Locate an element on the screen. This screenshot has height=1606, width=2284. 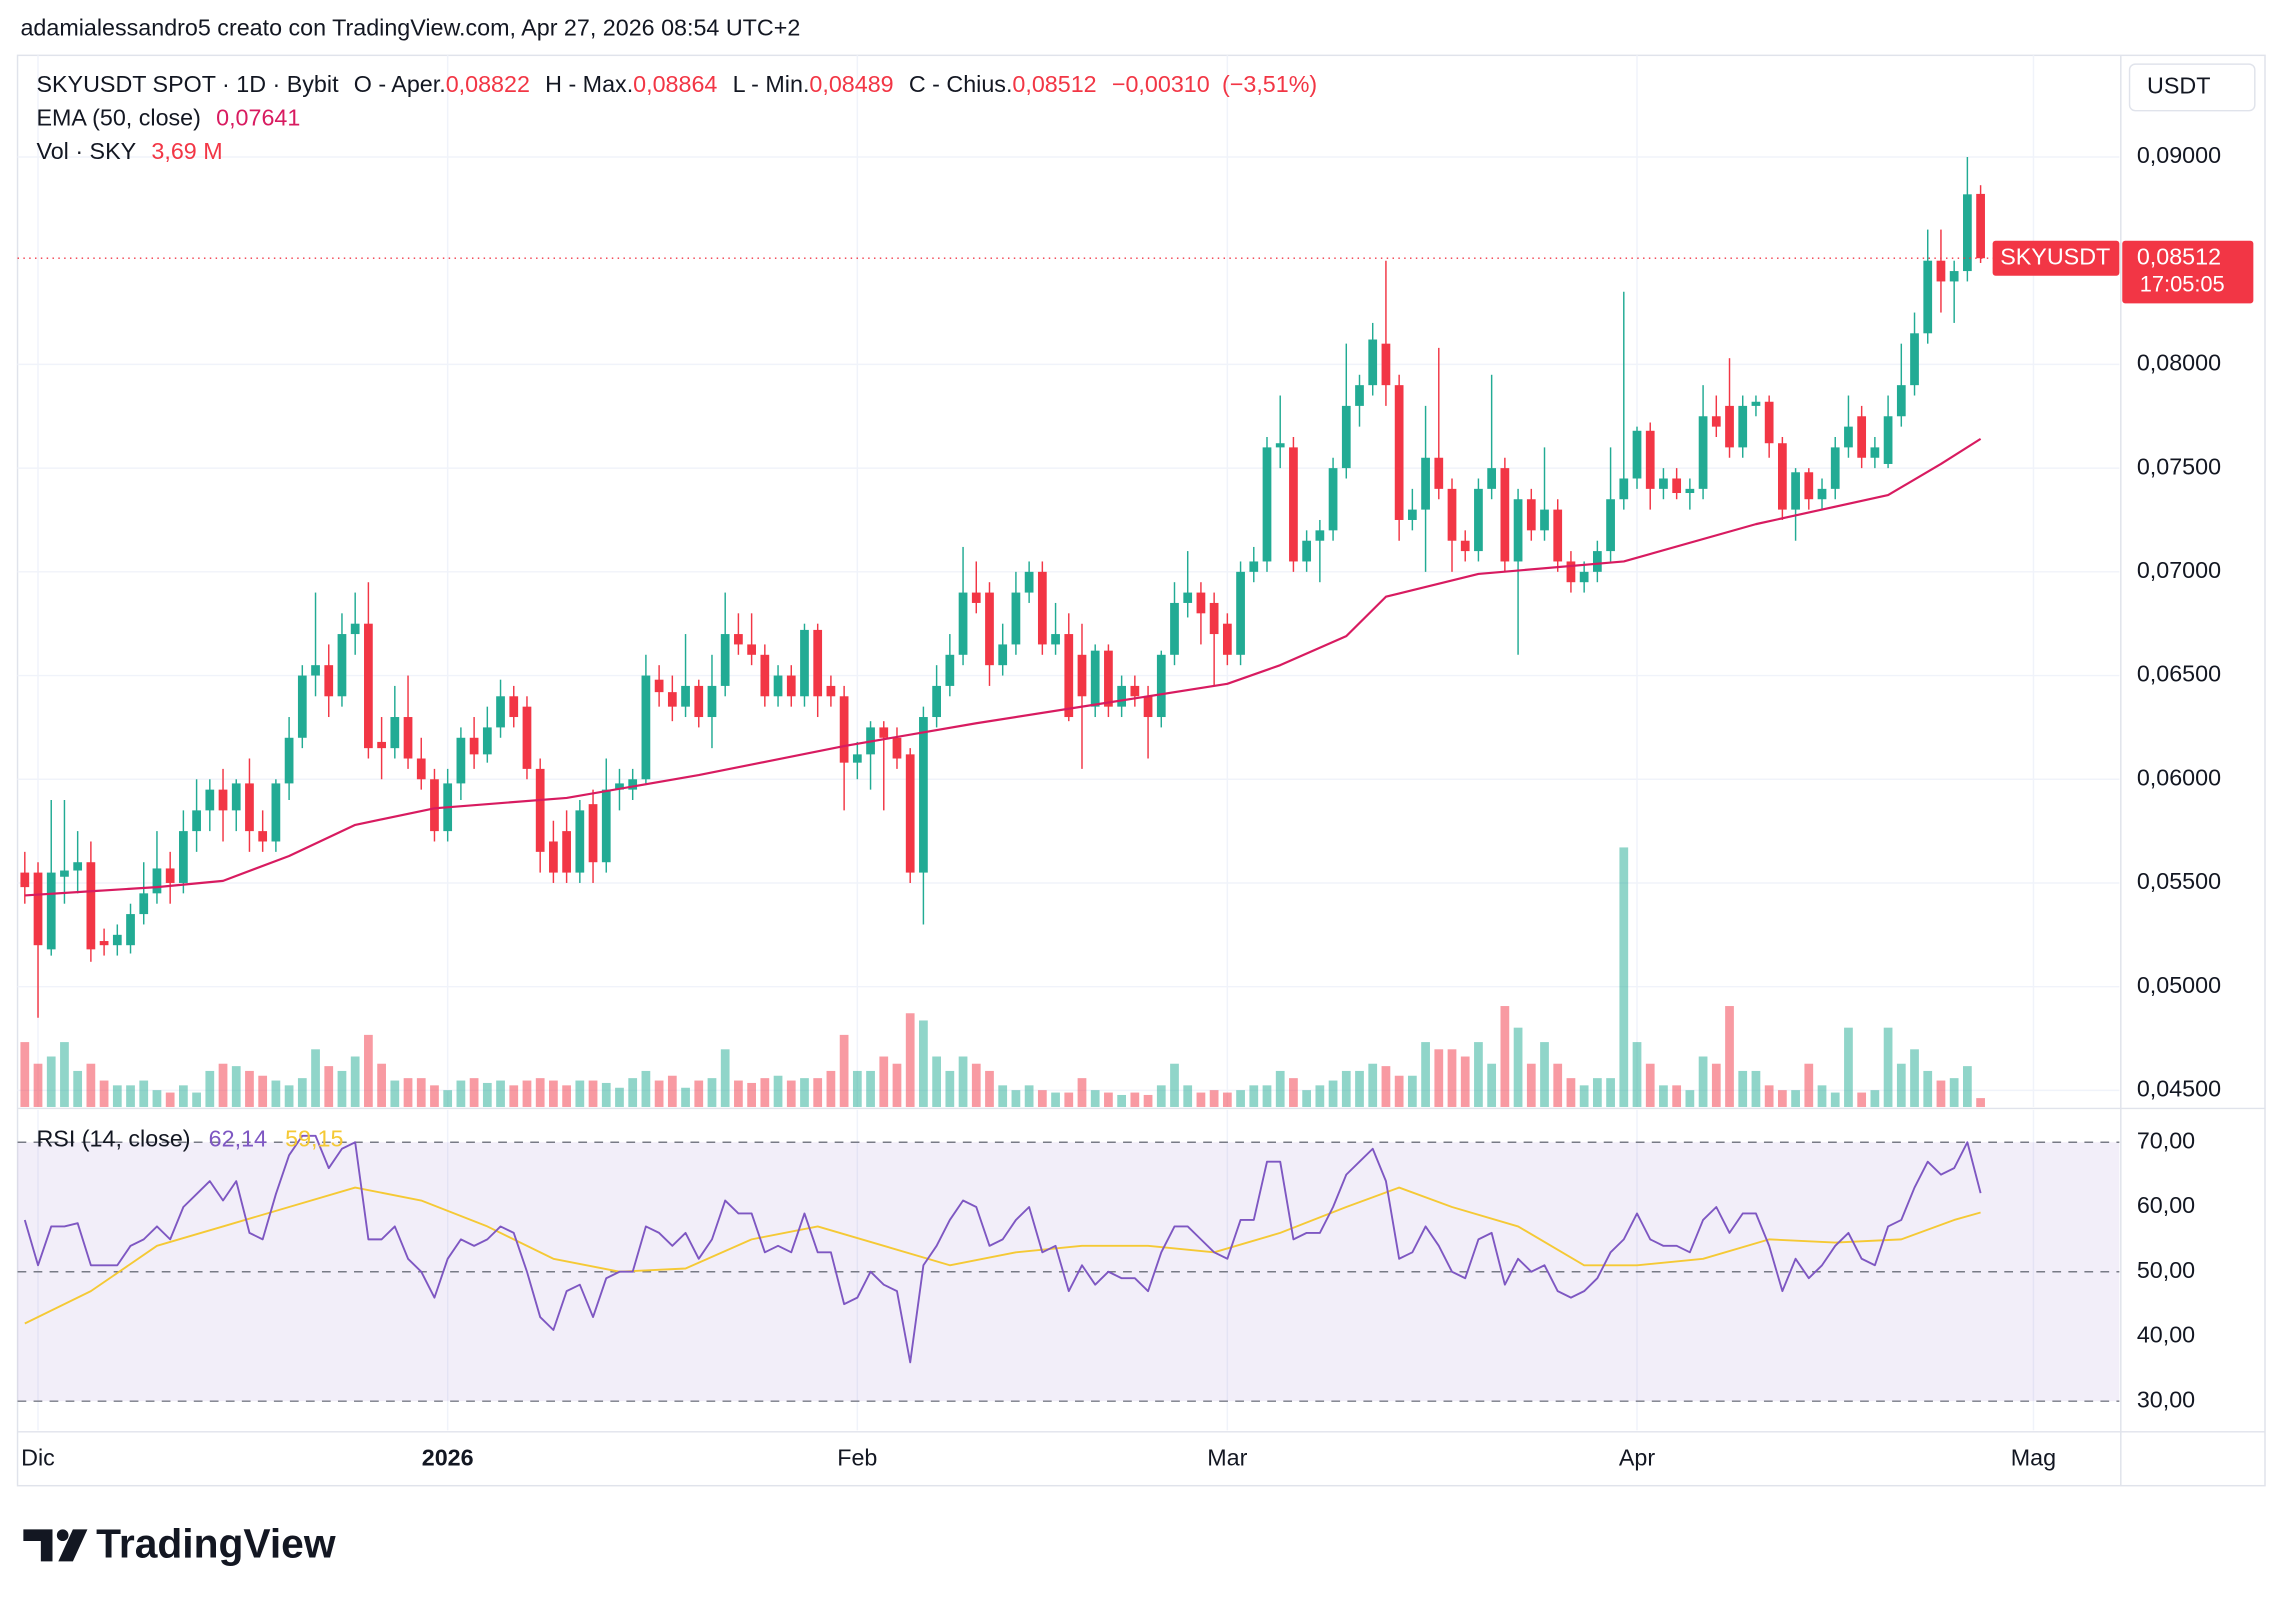
symbol: SKYUSDT SPOT · 1D · Bybit is located at coordinates (187, 84).